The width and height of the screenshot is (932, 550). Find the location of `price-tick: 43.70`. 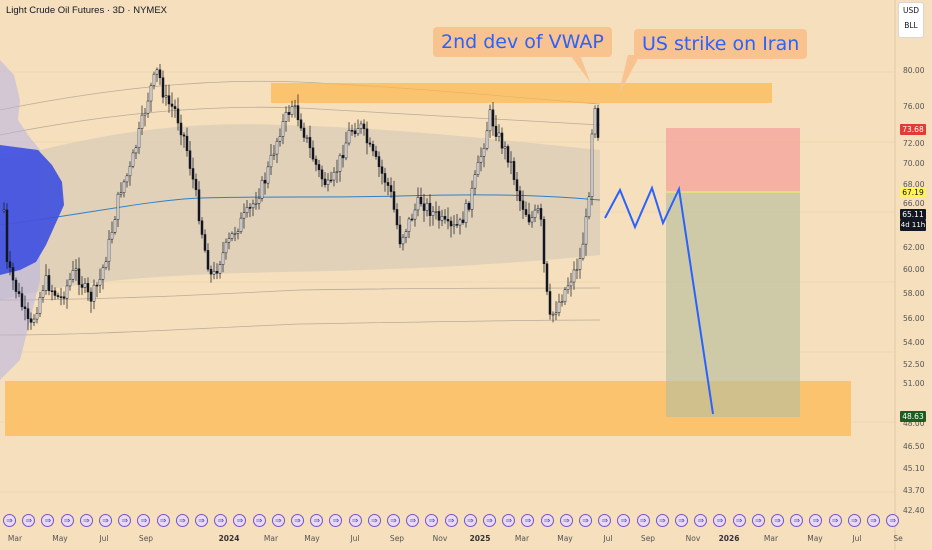

price-tick: 43.70 is located at coordinates (914, 490).